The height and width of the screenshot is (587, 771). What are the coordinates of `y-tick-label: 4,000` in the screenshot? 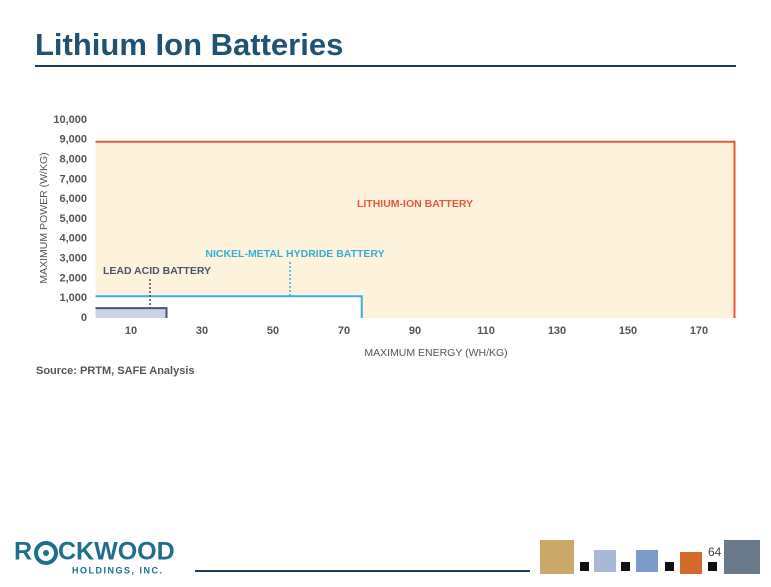 It's located at (73, 239).